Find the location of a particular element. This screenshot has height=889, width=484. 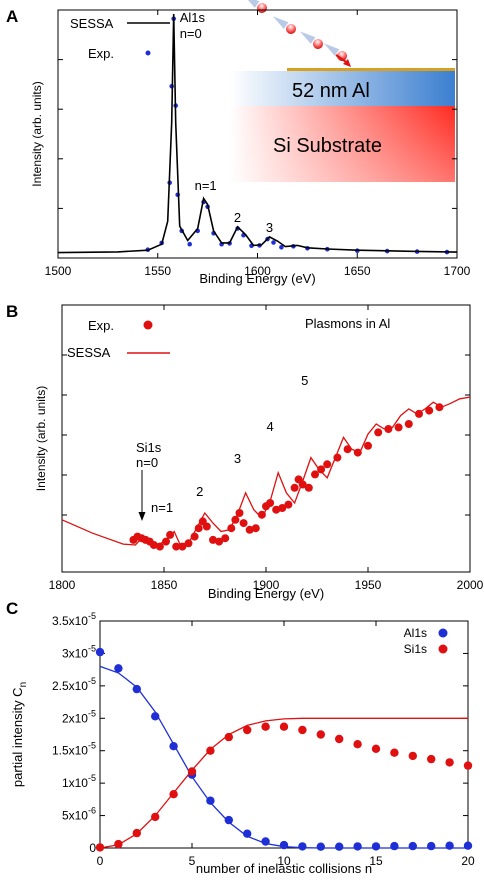

panel-b-x-tick-label: 1900 is located at coordinates (266, 585).